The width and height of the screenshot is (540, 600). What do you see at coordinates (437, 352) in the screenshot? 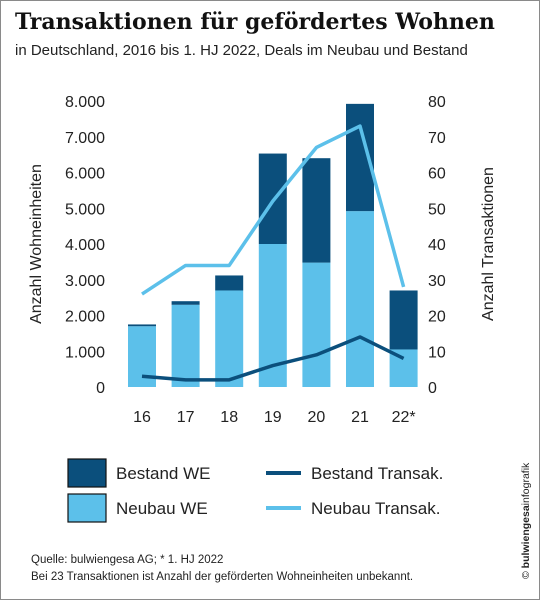
I see `y2-tick-label: 10` at bounding box center [437, 352].